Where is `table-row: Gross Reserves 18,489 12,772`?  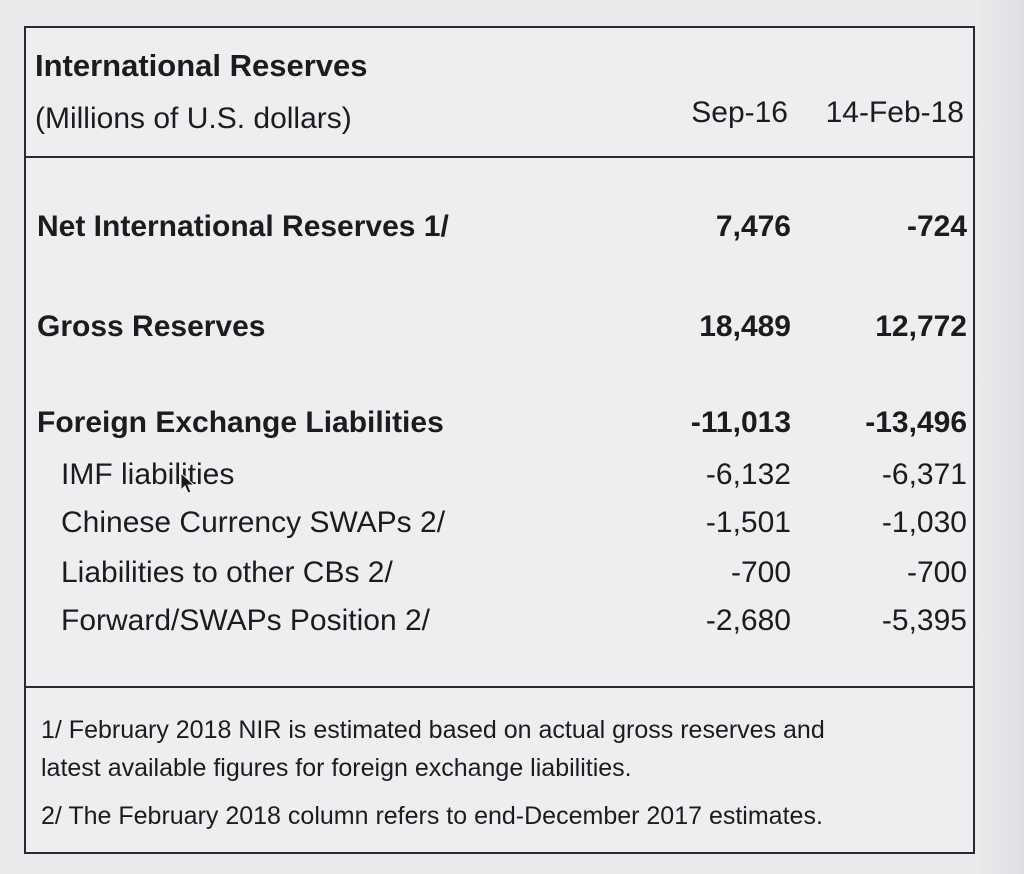
table-row: Gross Reserves 18,489 12,772 is located at coordinates (499, 330).